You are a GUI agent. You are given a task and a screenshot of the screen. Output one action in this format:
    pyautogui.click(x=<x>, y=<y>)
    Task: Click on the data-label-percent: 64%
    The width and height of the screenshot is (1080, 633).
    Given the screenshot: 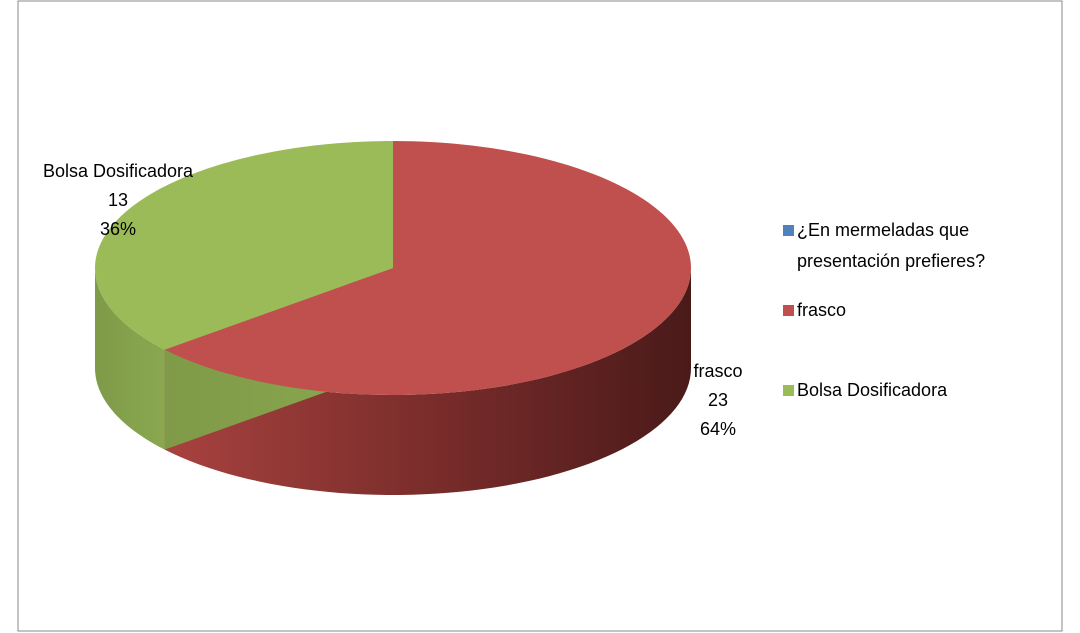 What is the action you would take?
    pyautogui.click(x=718, y=429)
    